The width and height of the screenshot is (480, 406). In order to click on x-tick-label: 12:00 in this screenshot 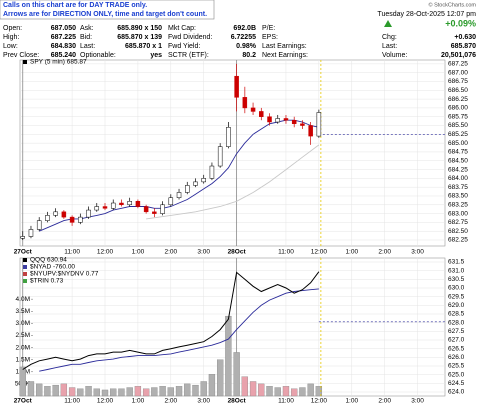, I will do `click(105, 252)`.